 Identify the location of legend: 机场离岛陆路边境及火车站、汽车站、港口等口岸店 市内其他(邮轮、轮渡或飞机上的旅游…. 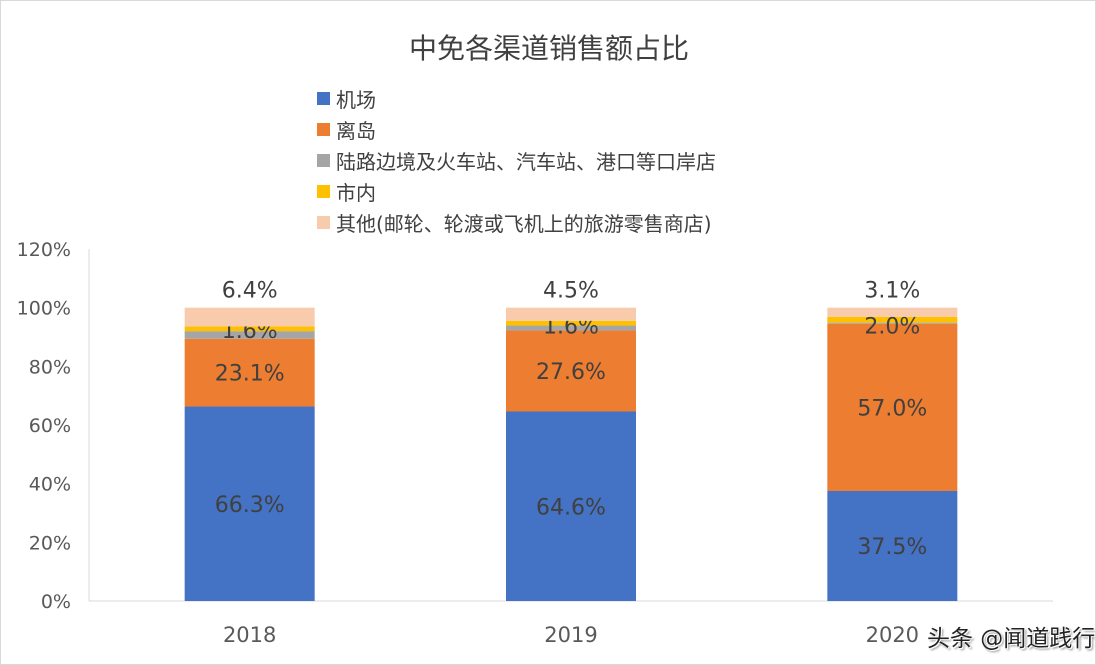
(516, 160).